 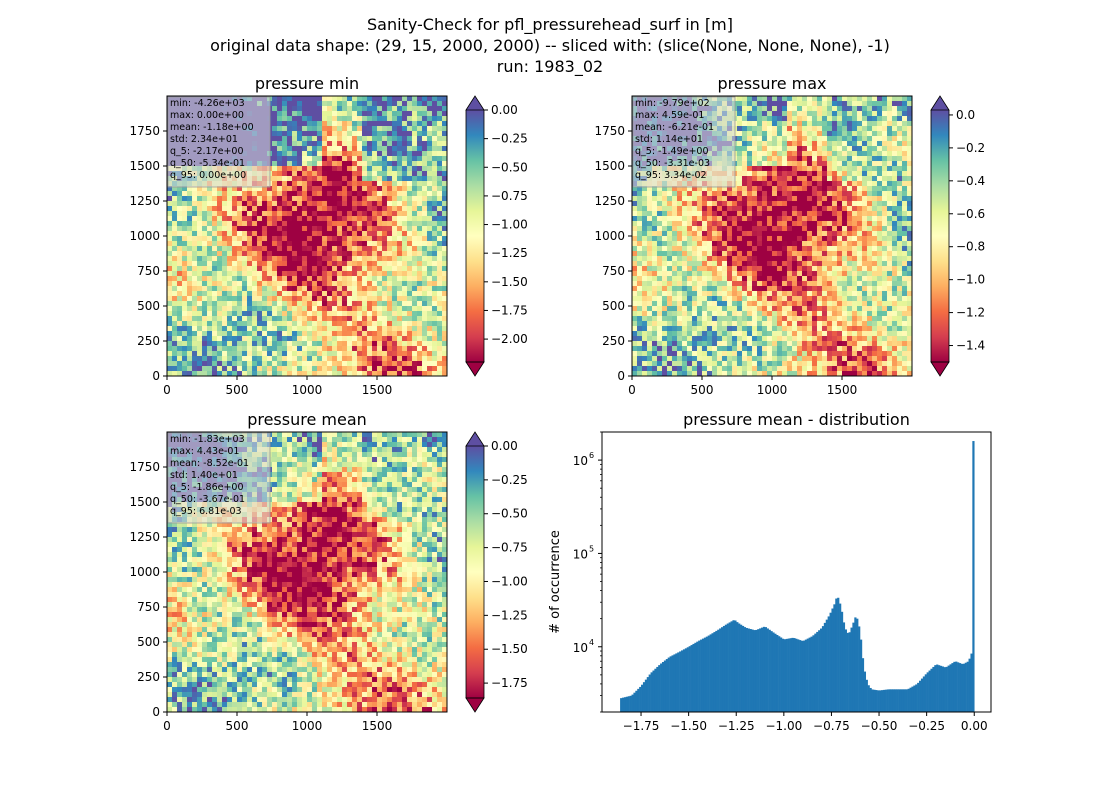 I want to click on heatmap-cells, so click(x=772, y=236).